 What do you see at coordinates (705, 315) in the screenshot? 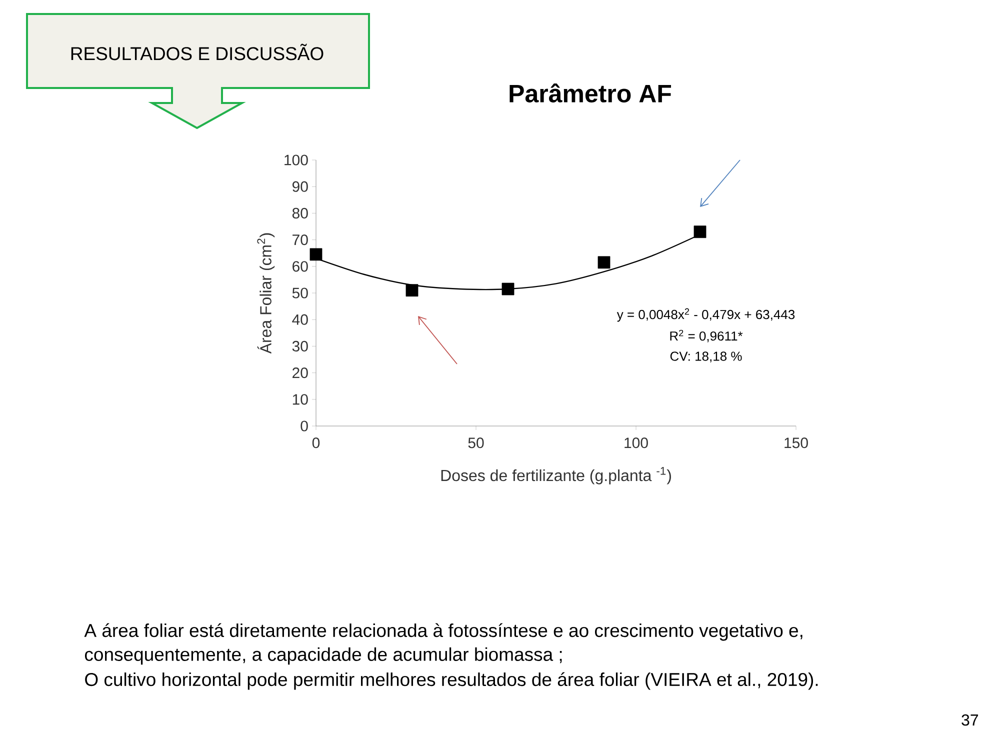
I see `annotation: y = 0,0048x$^{2}$ - 0,479x + 63,443` at bounding box center [705, 315].